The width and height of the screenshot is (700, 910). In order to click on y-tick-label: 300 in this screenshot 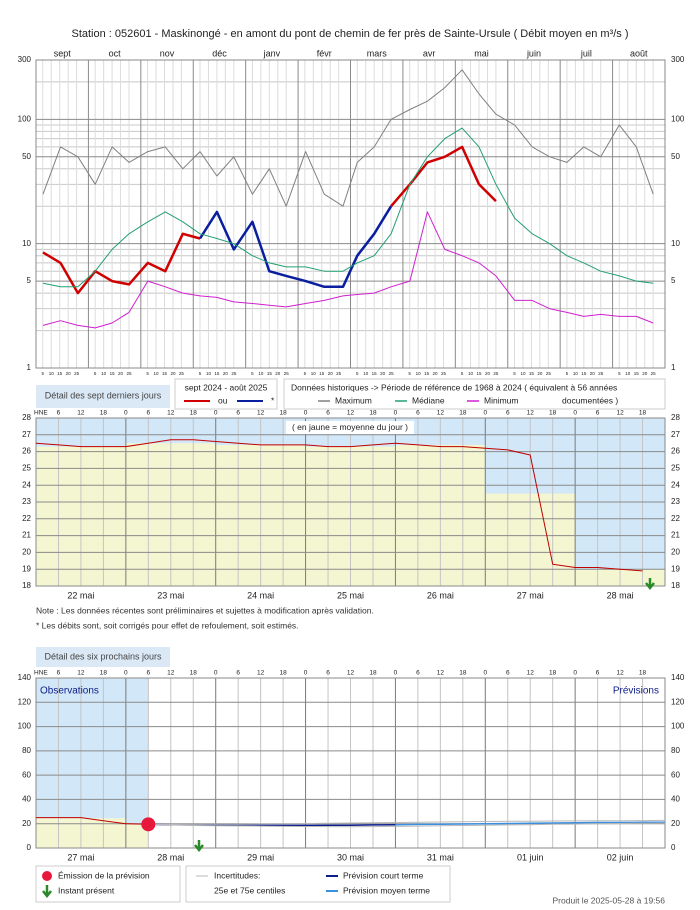, I will do `click(25, 59)`.